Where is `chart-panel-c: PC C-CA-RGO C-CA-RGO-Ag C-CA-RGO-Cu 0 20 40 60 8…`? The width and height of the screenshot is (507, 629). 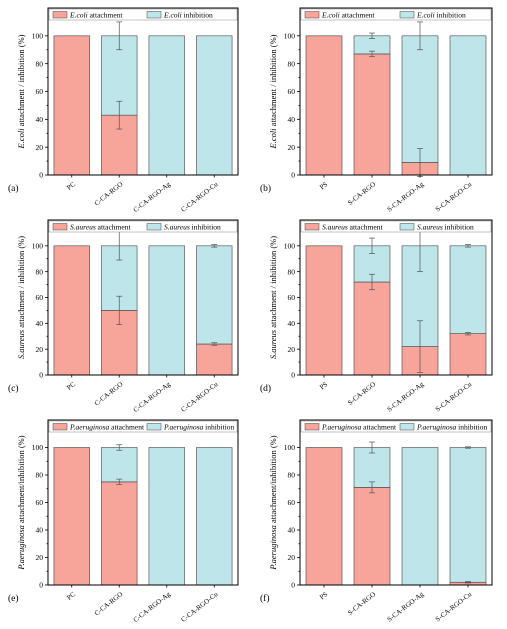
chart-panel-c: PC C-CA-RGO C-CA-RGO-Ag C-CA-RGO-Cu 0 20 40 60 8… is located at coordinates (123, 316).